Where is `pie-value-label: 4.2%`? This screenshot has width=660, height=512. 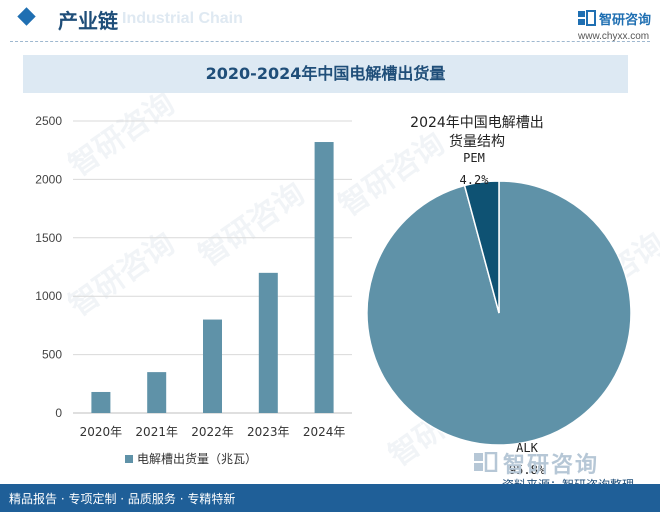
pie-value-label: 4.2% is located at coordinates (475, 180).